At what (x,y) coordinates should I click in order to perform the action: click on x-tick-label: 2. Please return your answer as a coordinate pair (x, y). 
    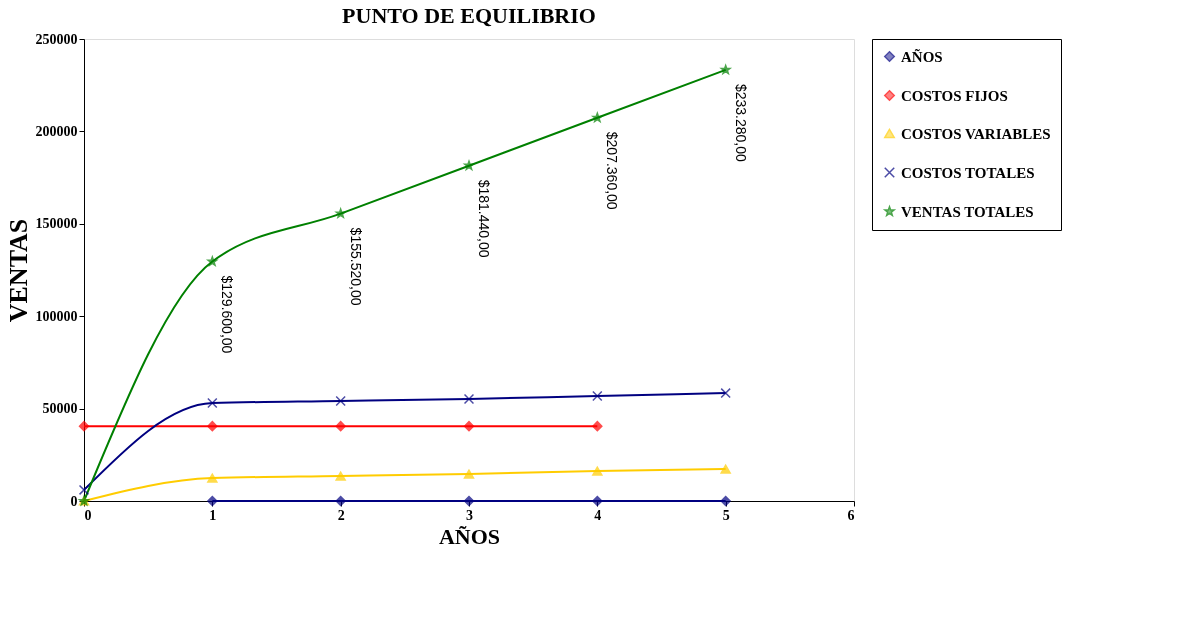
    Looking at the image, I should click on (341, 515).